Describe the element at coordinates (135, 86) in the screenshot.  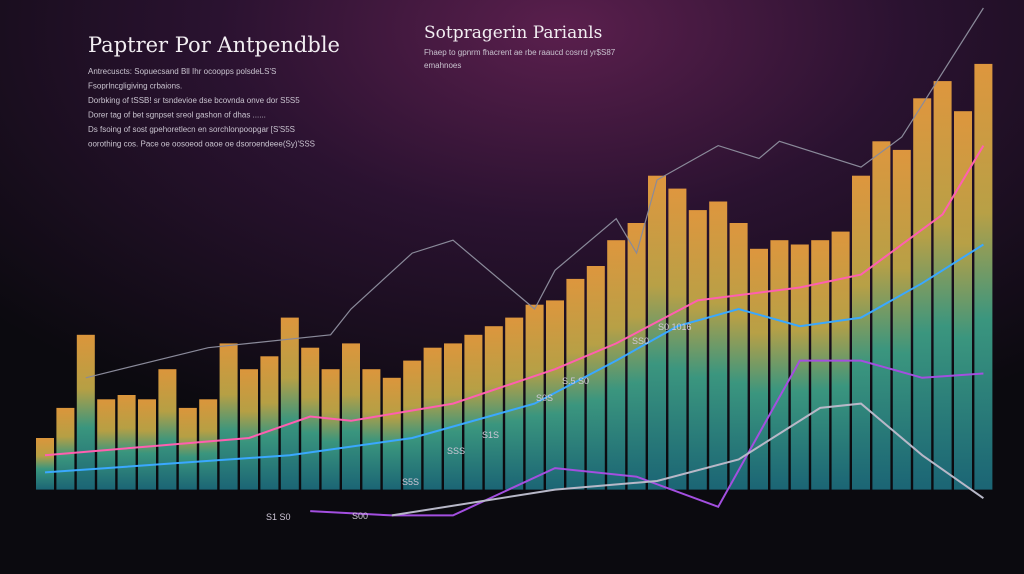
I see `intro-line: Fsoprlncgligiving crbaions.` at that location.